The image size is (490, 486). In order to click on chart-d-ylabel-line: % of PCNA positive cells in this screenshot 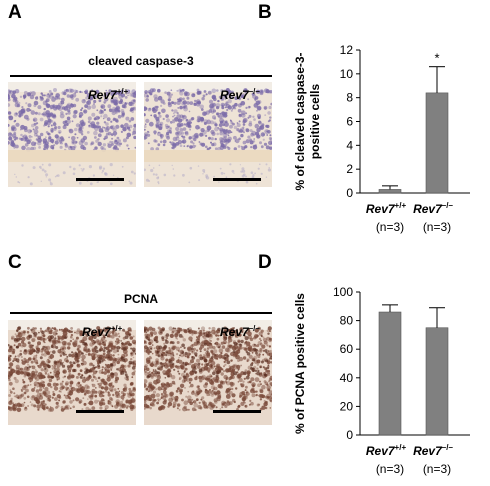, I will do `click(300, 363)`.